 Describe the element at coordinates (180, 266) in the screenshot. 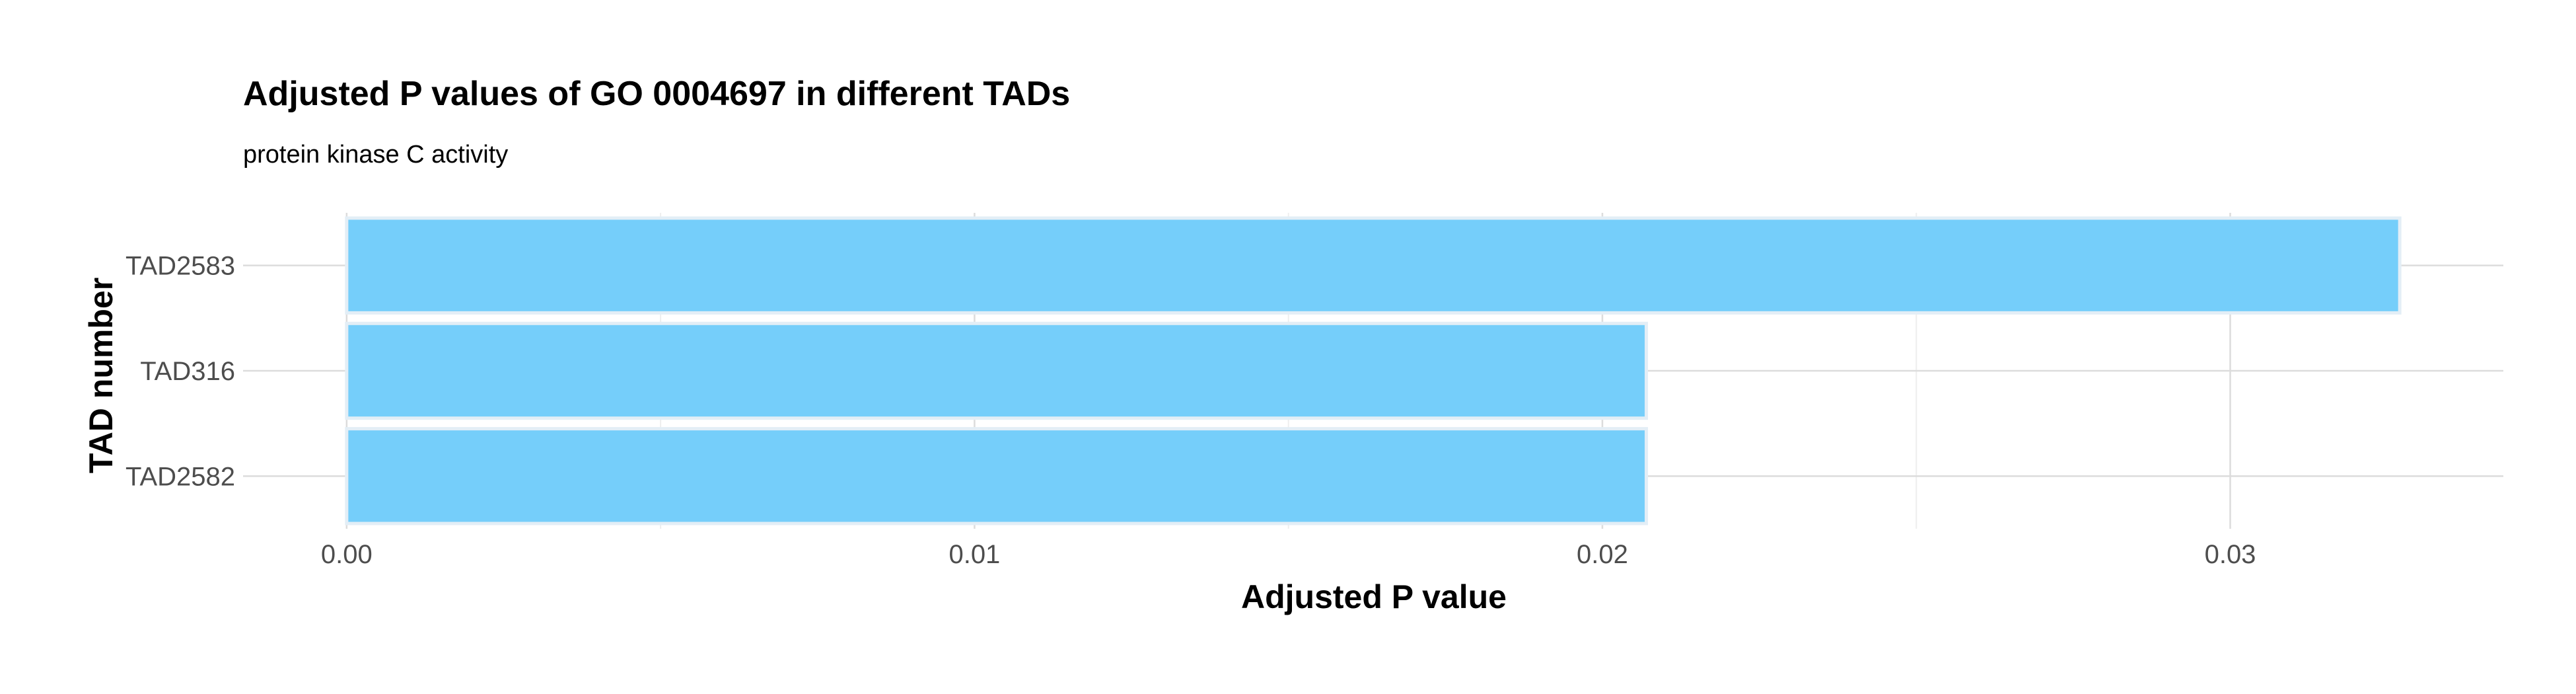

I see `y-tick-label: TAD2583` at that location.